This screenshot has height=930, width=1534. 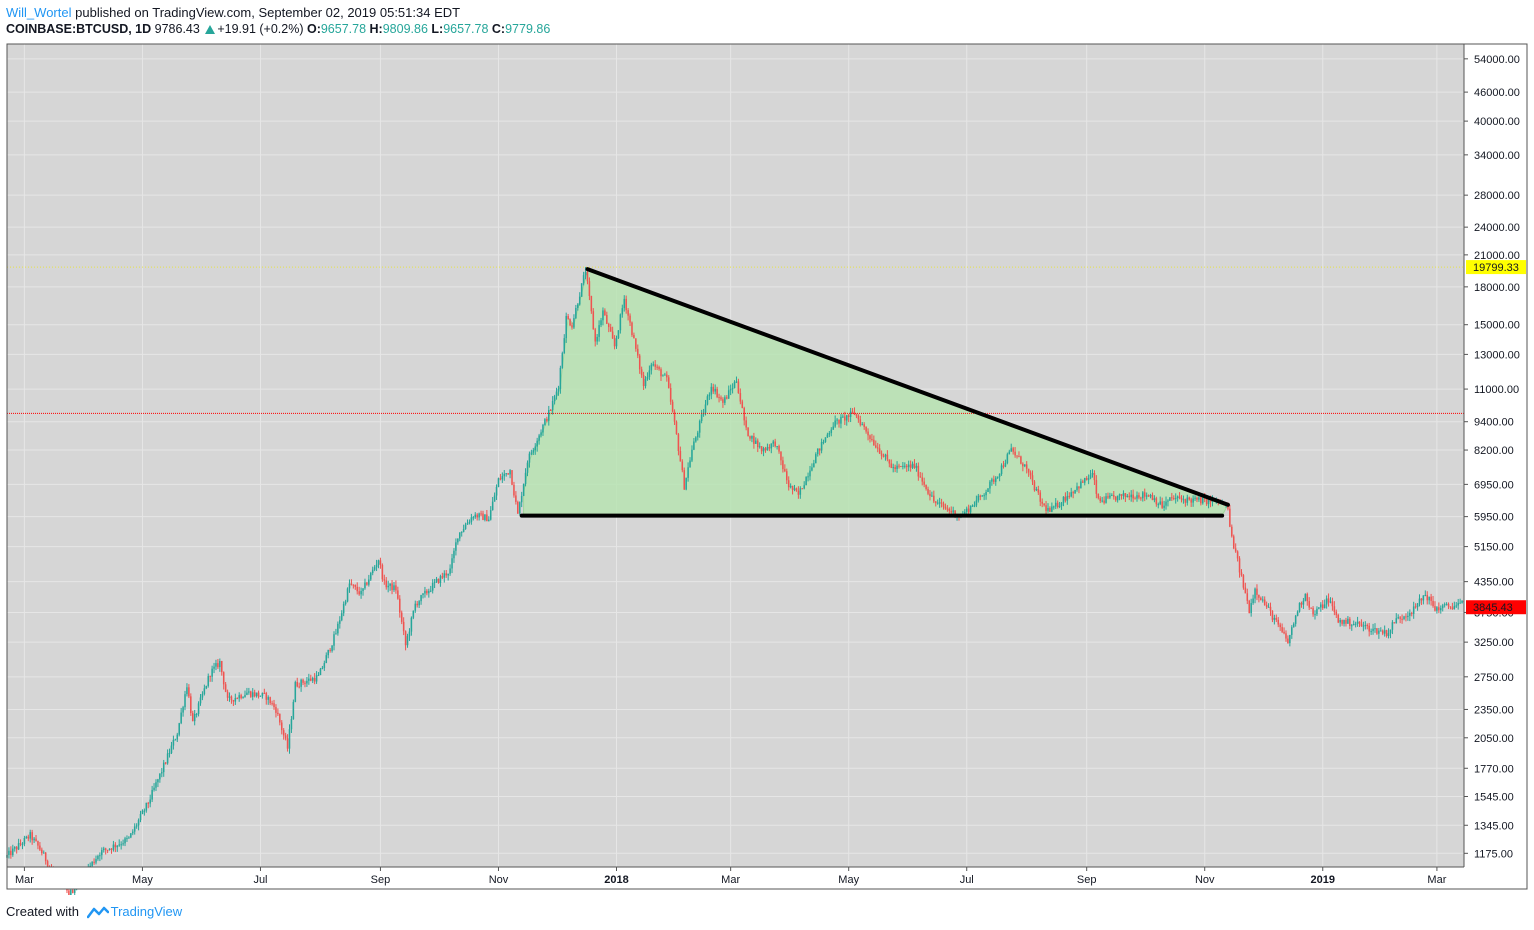 What do you see at coordinates (735, 878) in the screenshot?
I see `time-axis` at bounding box center [735, 878].